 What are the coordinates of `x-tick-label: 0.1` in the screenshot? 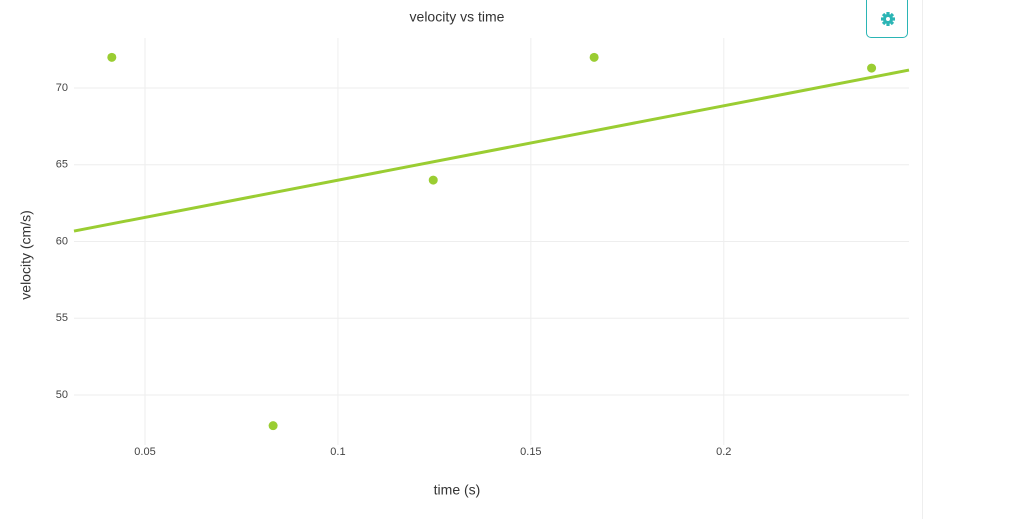 It's located at (337, 452).